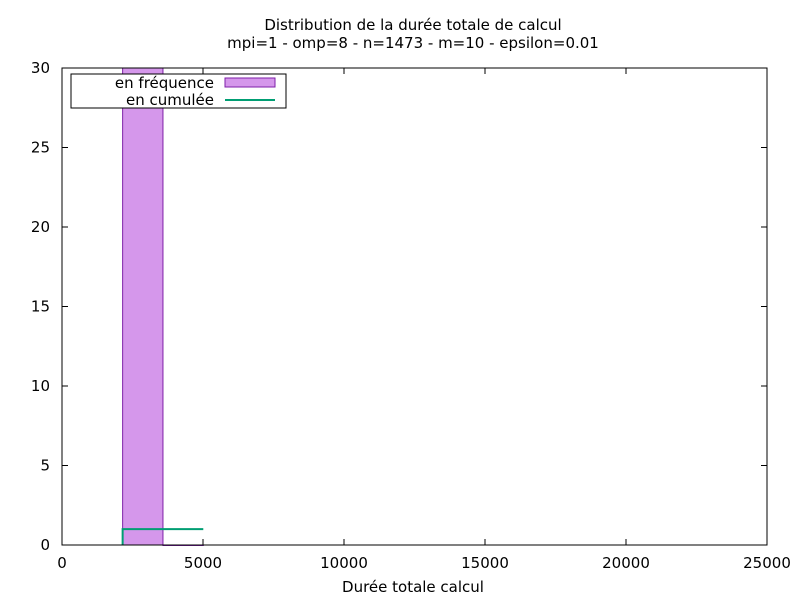 Image resolution: width=800 pixels, height=600 pixels. Describe the element at coordinates (250, 82) in the screenshot. I see `legend-swatch-frequency` at that location.